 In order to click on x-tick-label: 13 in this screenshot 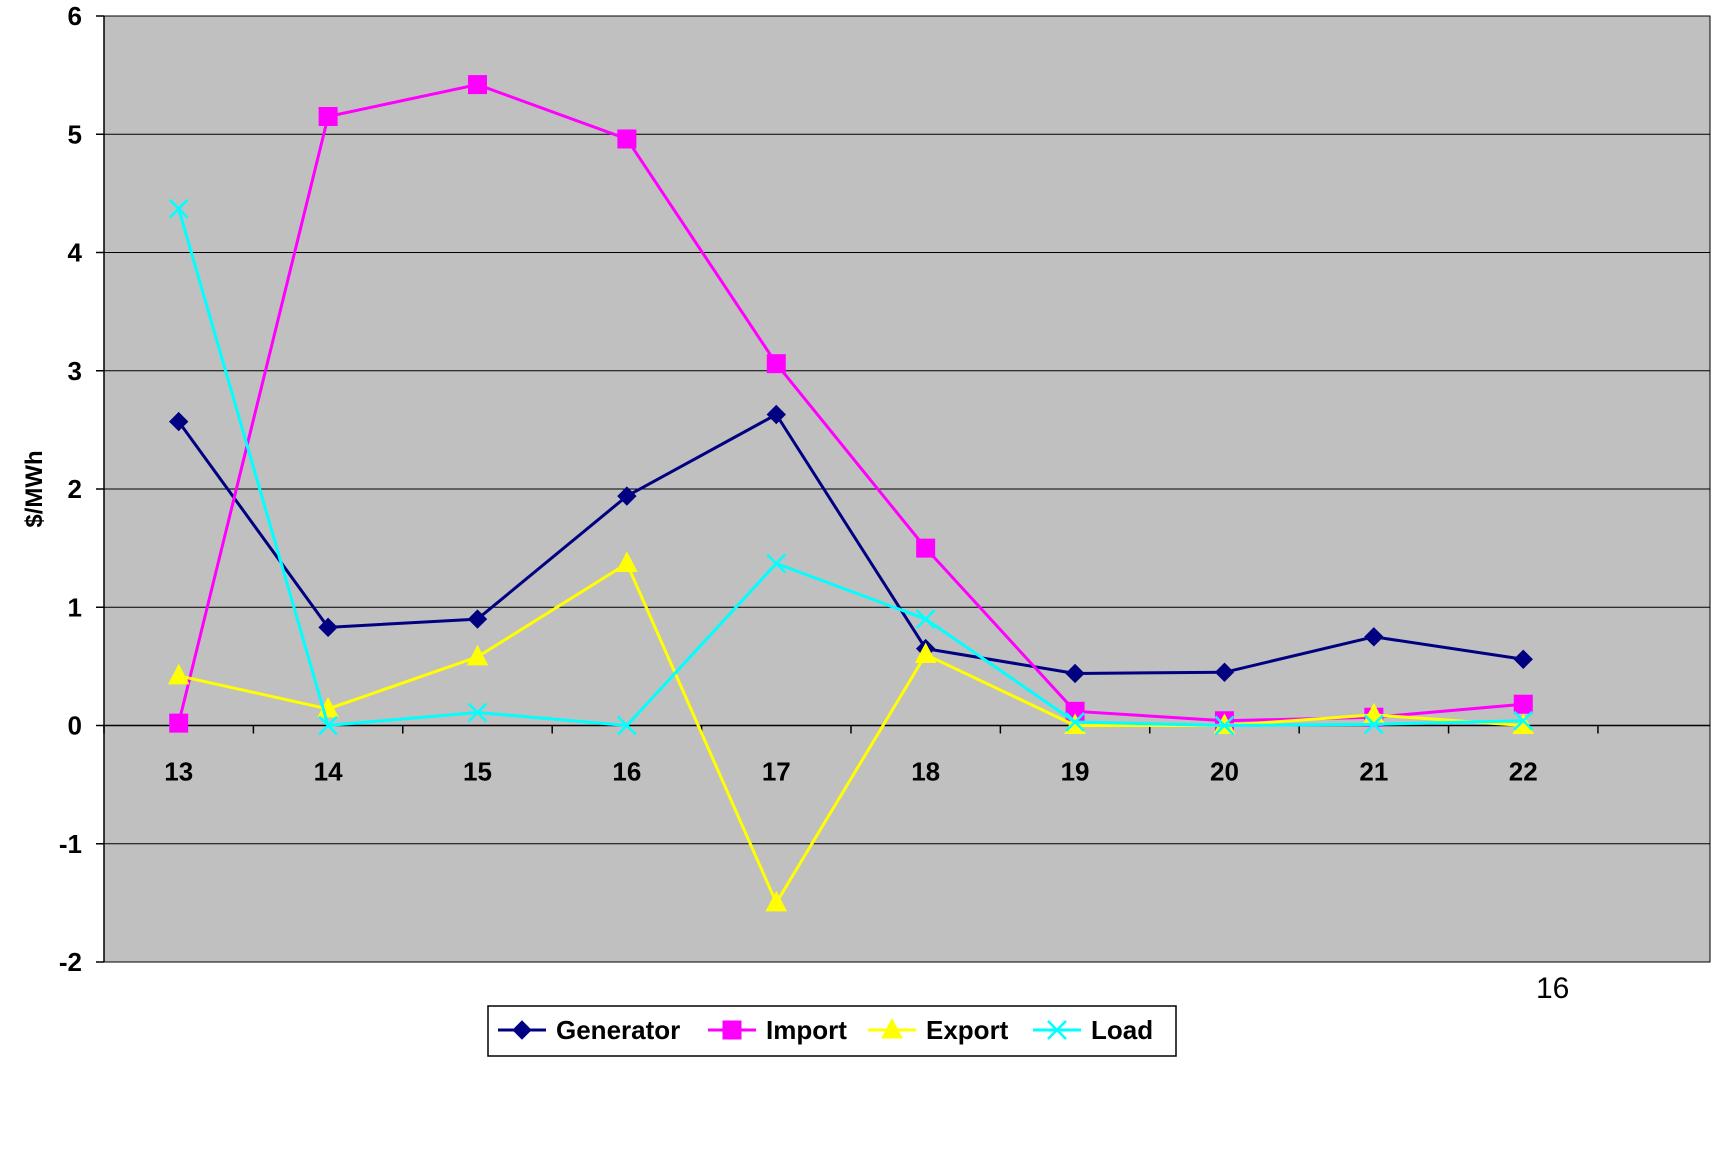, I will do `click(178, 772)`.